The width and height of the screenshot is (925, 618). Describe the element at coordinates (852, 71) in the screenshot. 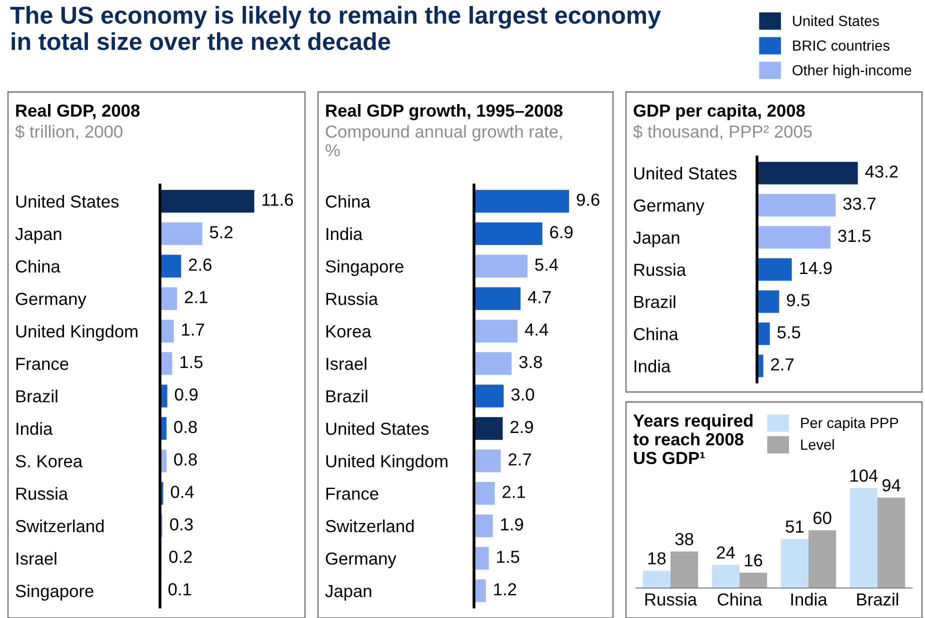

I see `legend-label: Other high-income` at that location.